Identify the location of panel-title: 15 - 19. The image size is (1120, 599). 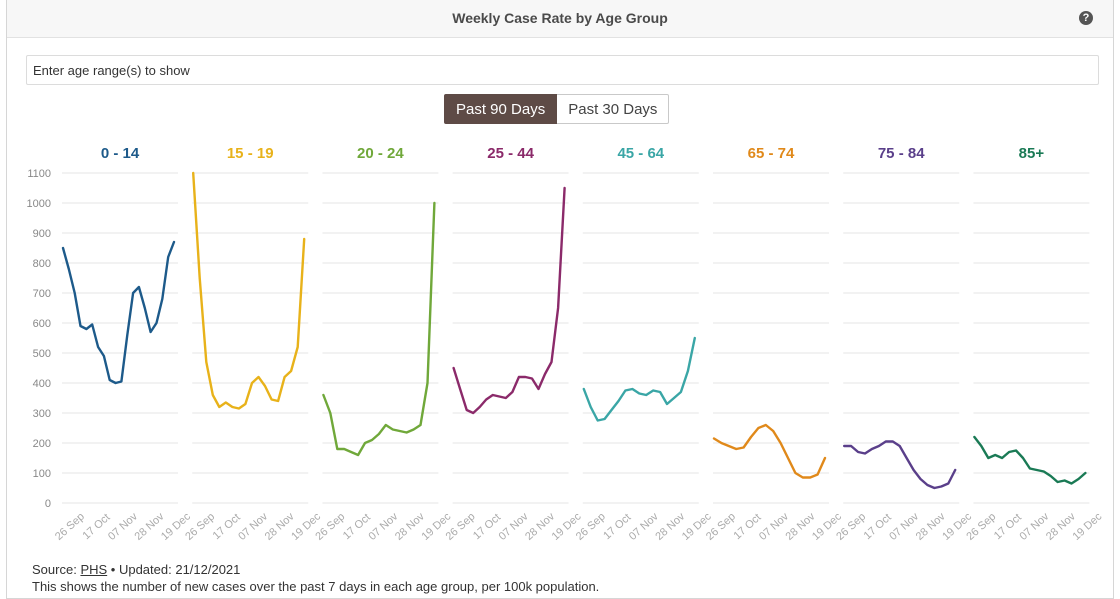
(250, 153).